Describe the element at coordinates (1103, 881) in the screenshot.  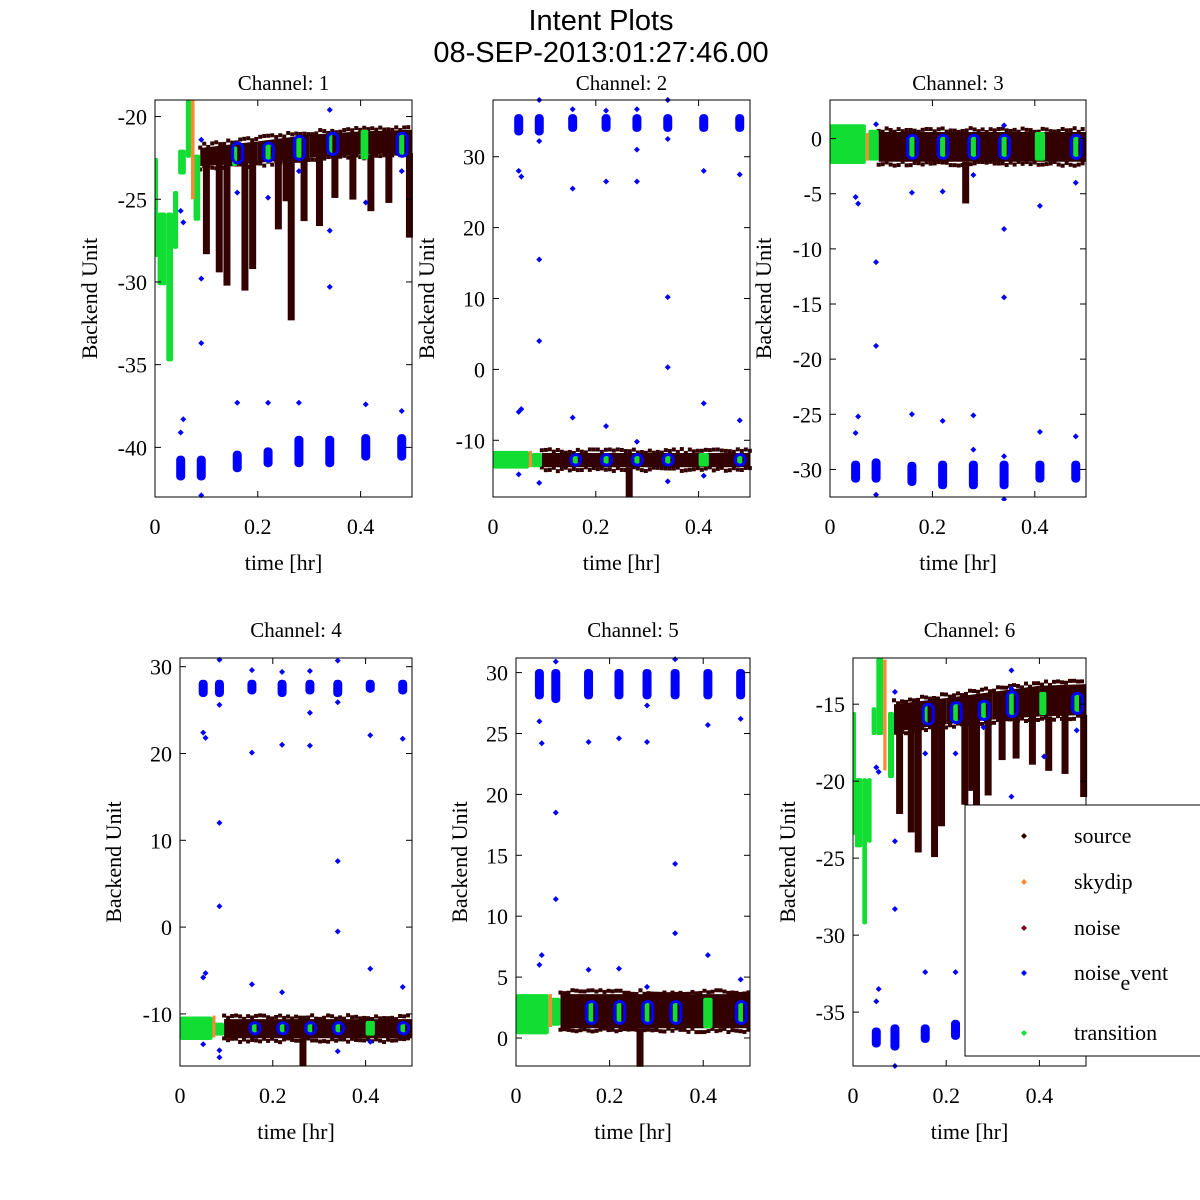
I see `legend-label: skydip` at that location.